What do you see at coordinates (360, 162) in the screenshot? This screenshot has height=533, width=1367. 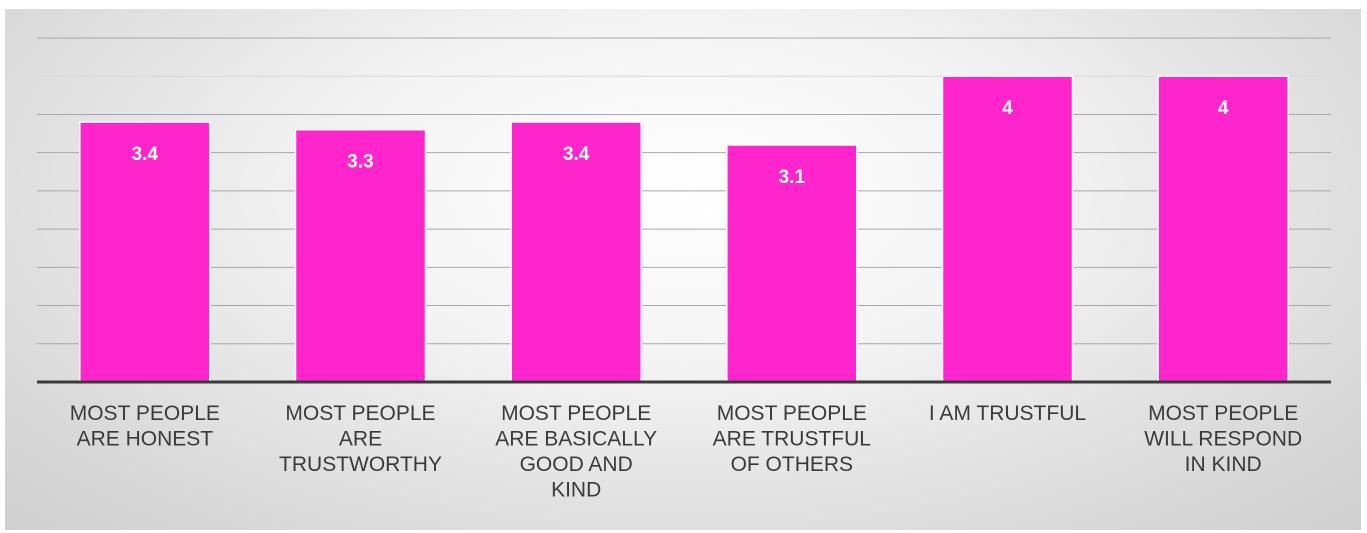 I see `bar-value-label: 3.3` at bounding box center [360, 162].